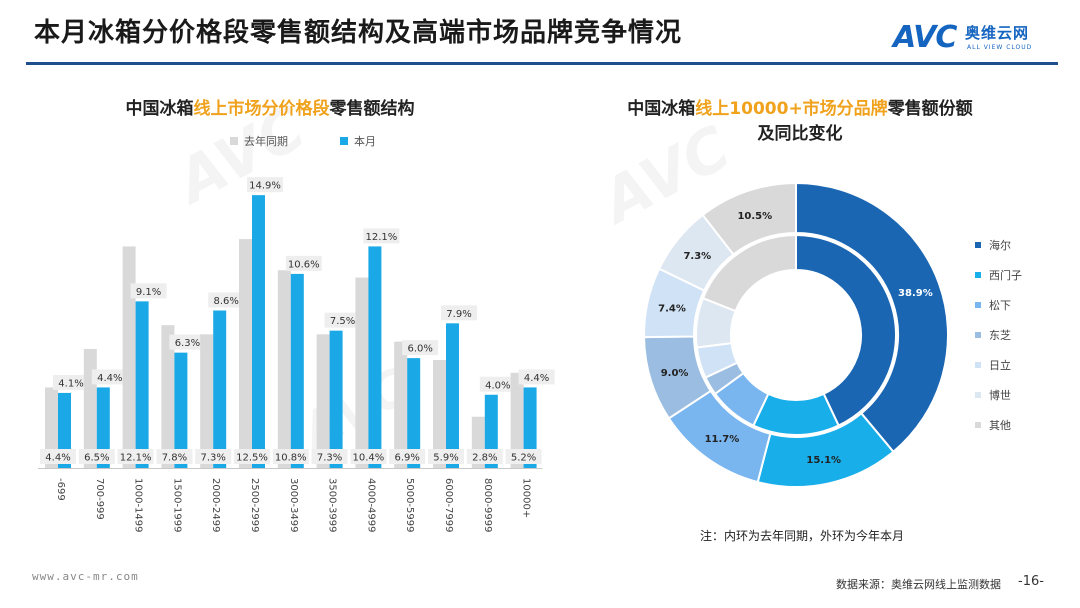  I want to click on x-tick-label: 3000-3499, so click(293, 505).